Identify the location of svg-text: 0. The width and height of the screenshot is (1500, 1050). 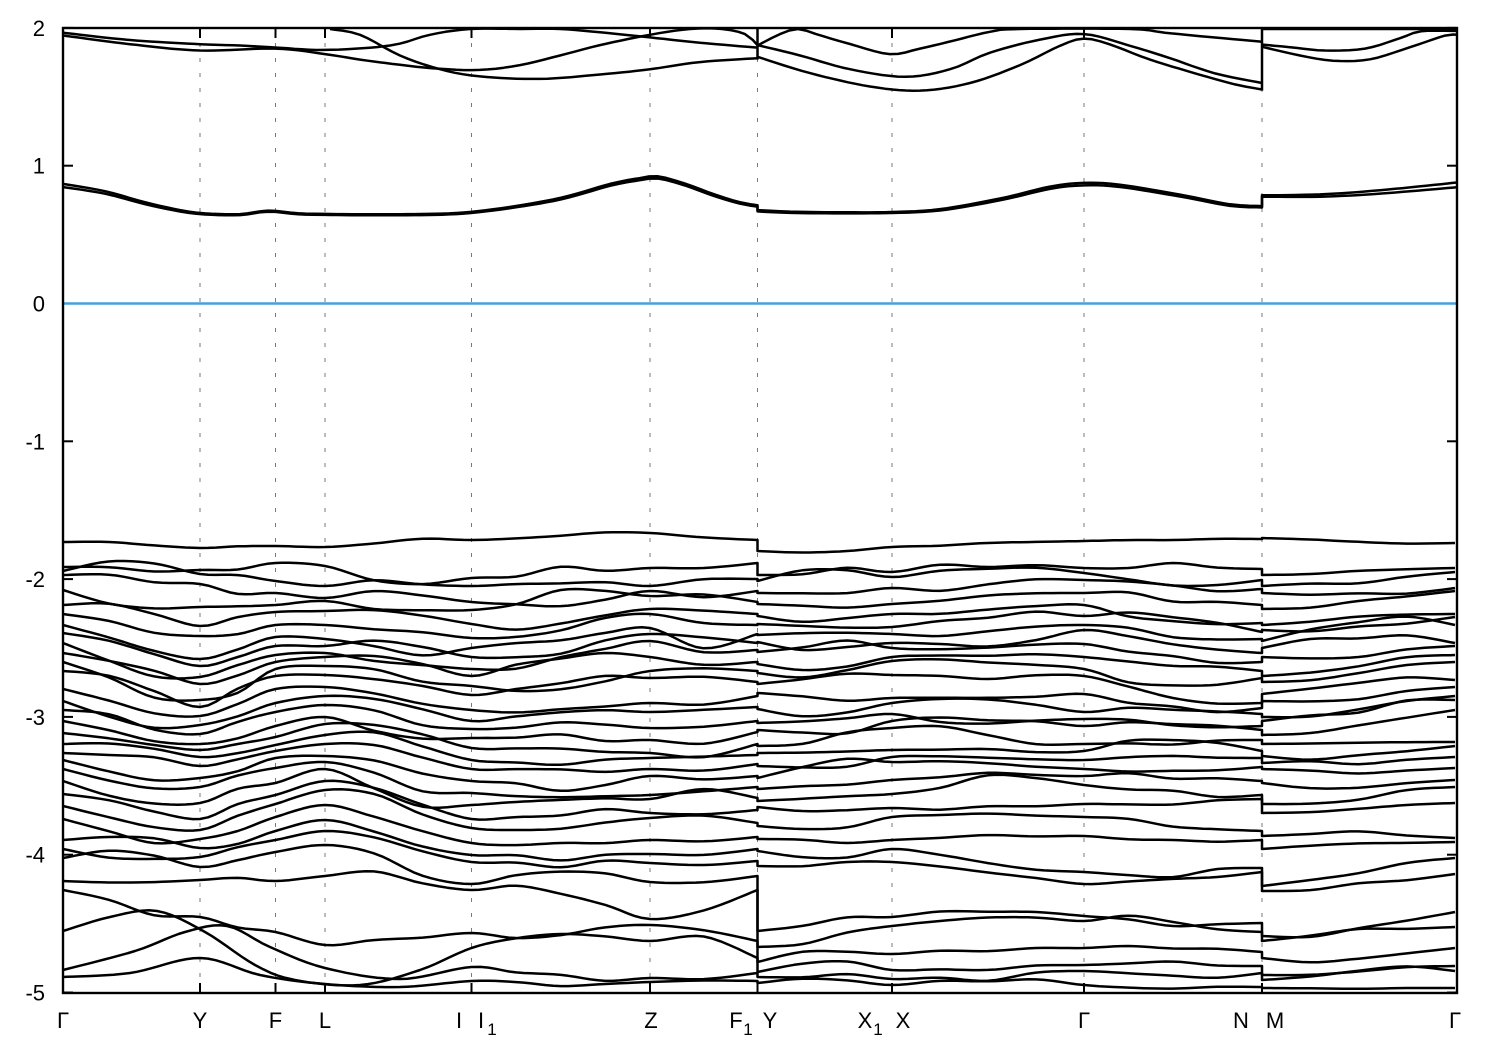
(39, 304).